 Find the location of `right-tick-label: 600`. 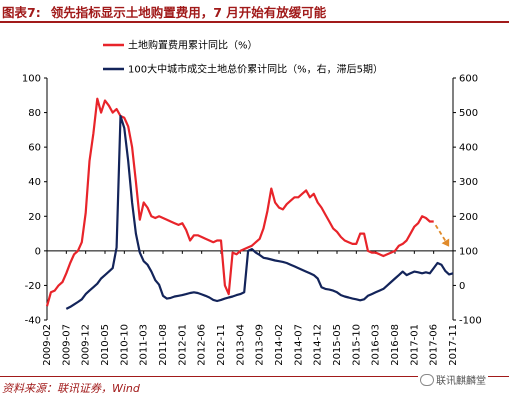

right-tick-label: 600 is located at coordinates (468, 79).